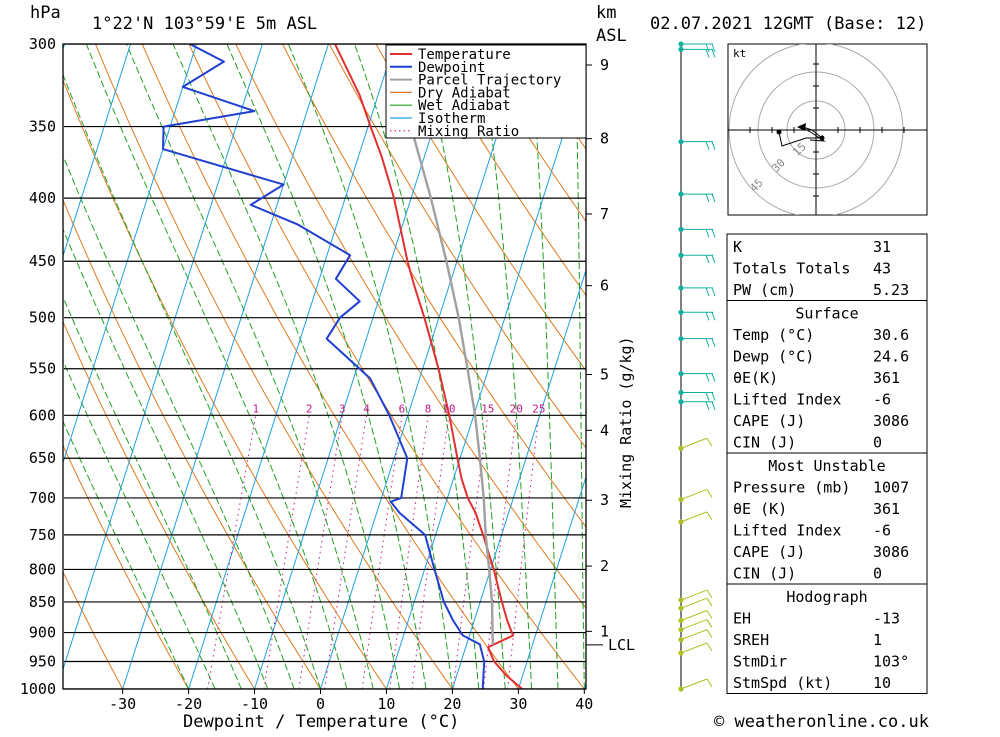  Describe the element at coordinates (882, 247) in the screenshot. I see `stat-value: 31` at that location.